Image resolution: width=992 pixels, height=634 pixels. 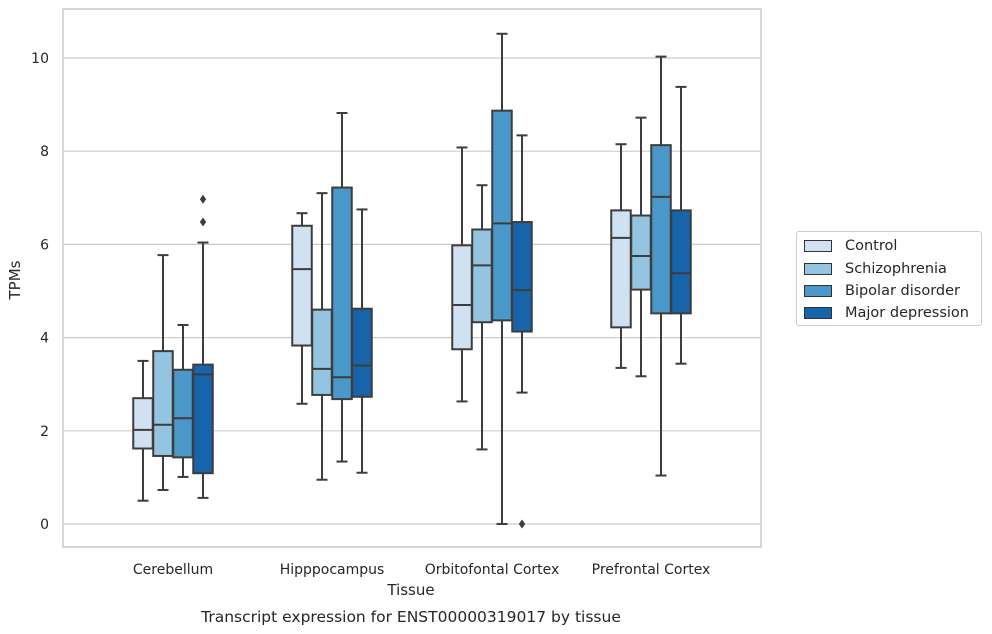 What do you see at coordinates (332, 570) in the screenshot?
I see `x-tick-label: Hipppocampus` at bounding box center [332, 570].